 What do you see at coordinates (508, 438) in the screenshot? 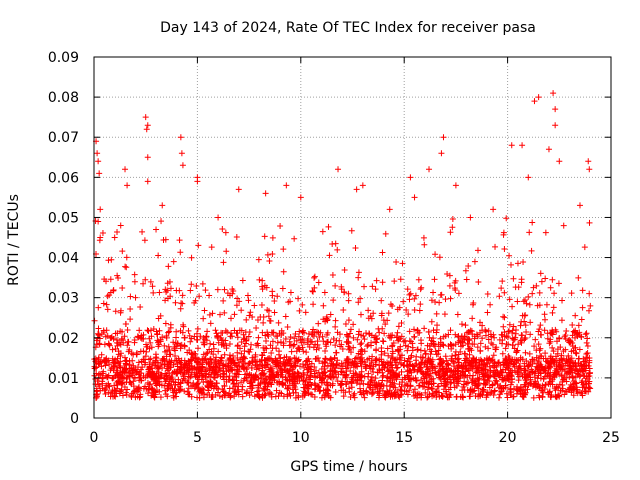
I see `x-tick-label: 20` at bounding box center [508, 438].